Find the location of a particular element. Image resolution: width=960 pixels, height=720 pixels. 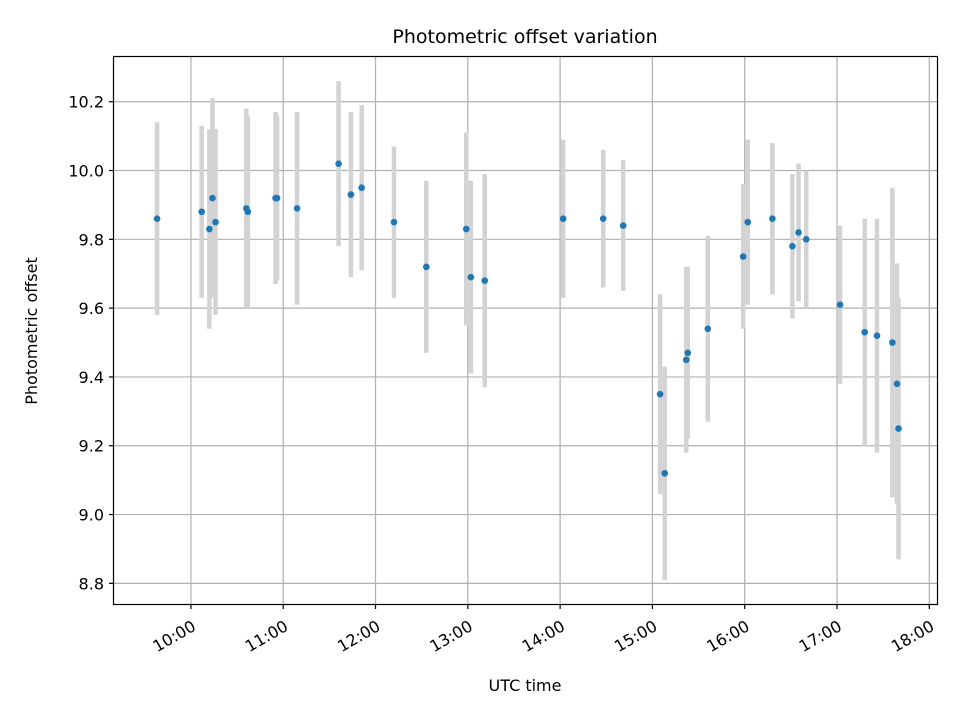

y-tick-label: 9.8 is located at coordinates (91, 239).